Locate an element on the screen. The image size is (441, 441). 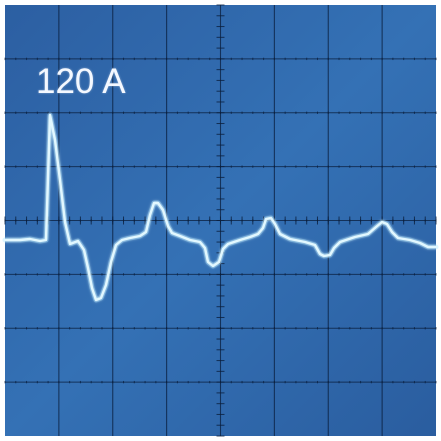
current-scale-label: 120 A is located at coordinates (81, 81).